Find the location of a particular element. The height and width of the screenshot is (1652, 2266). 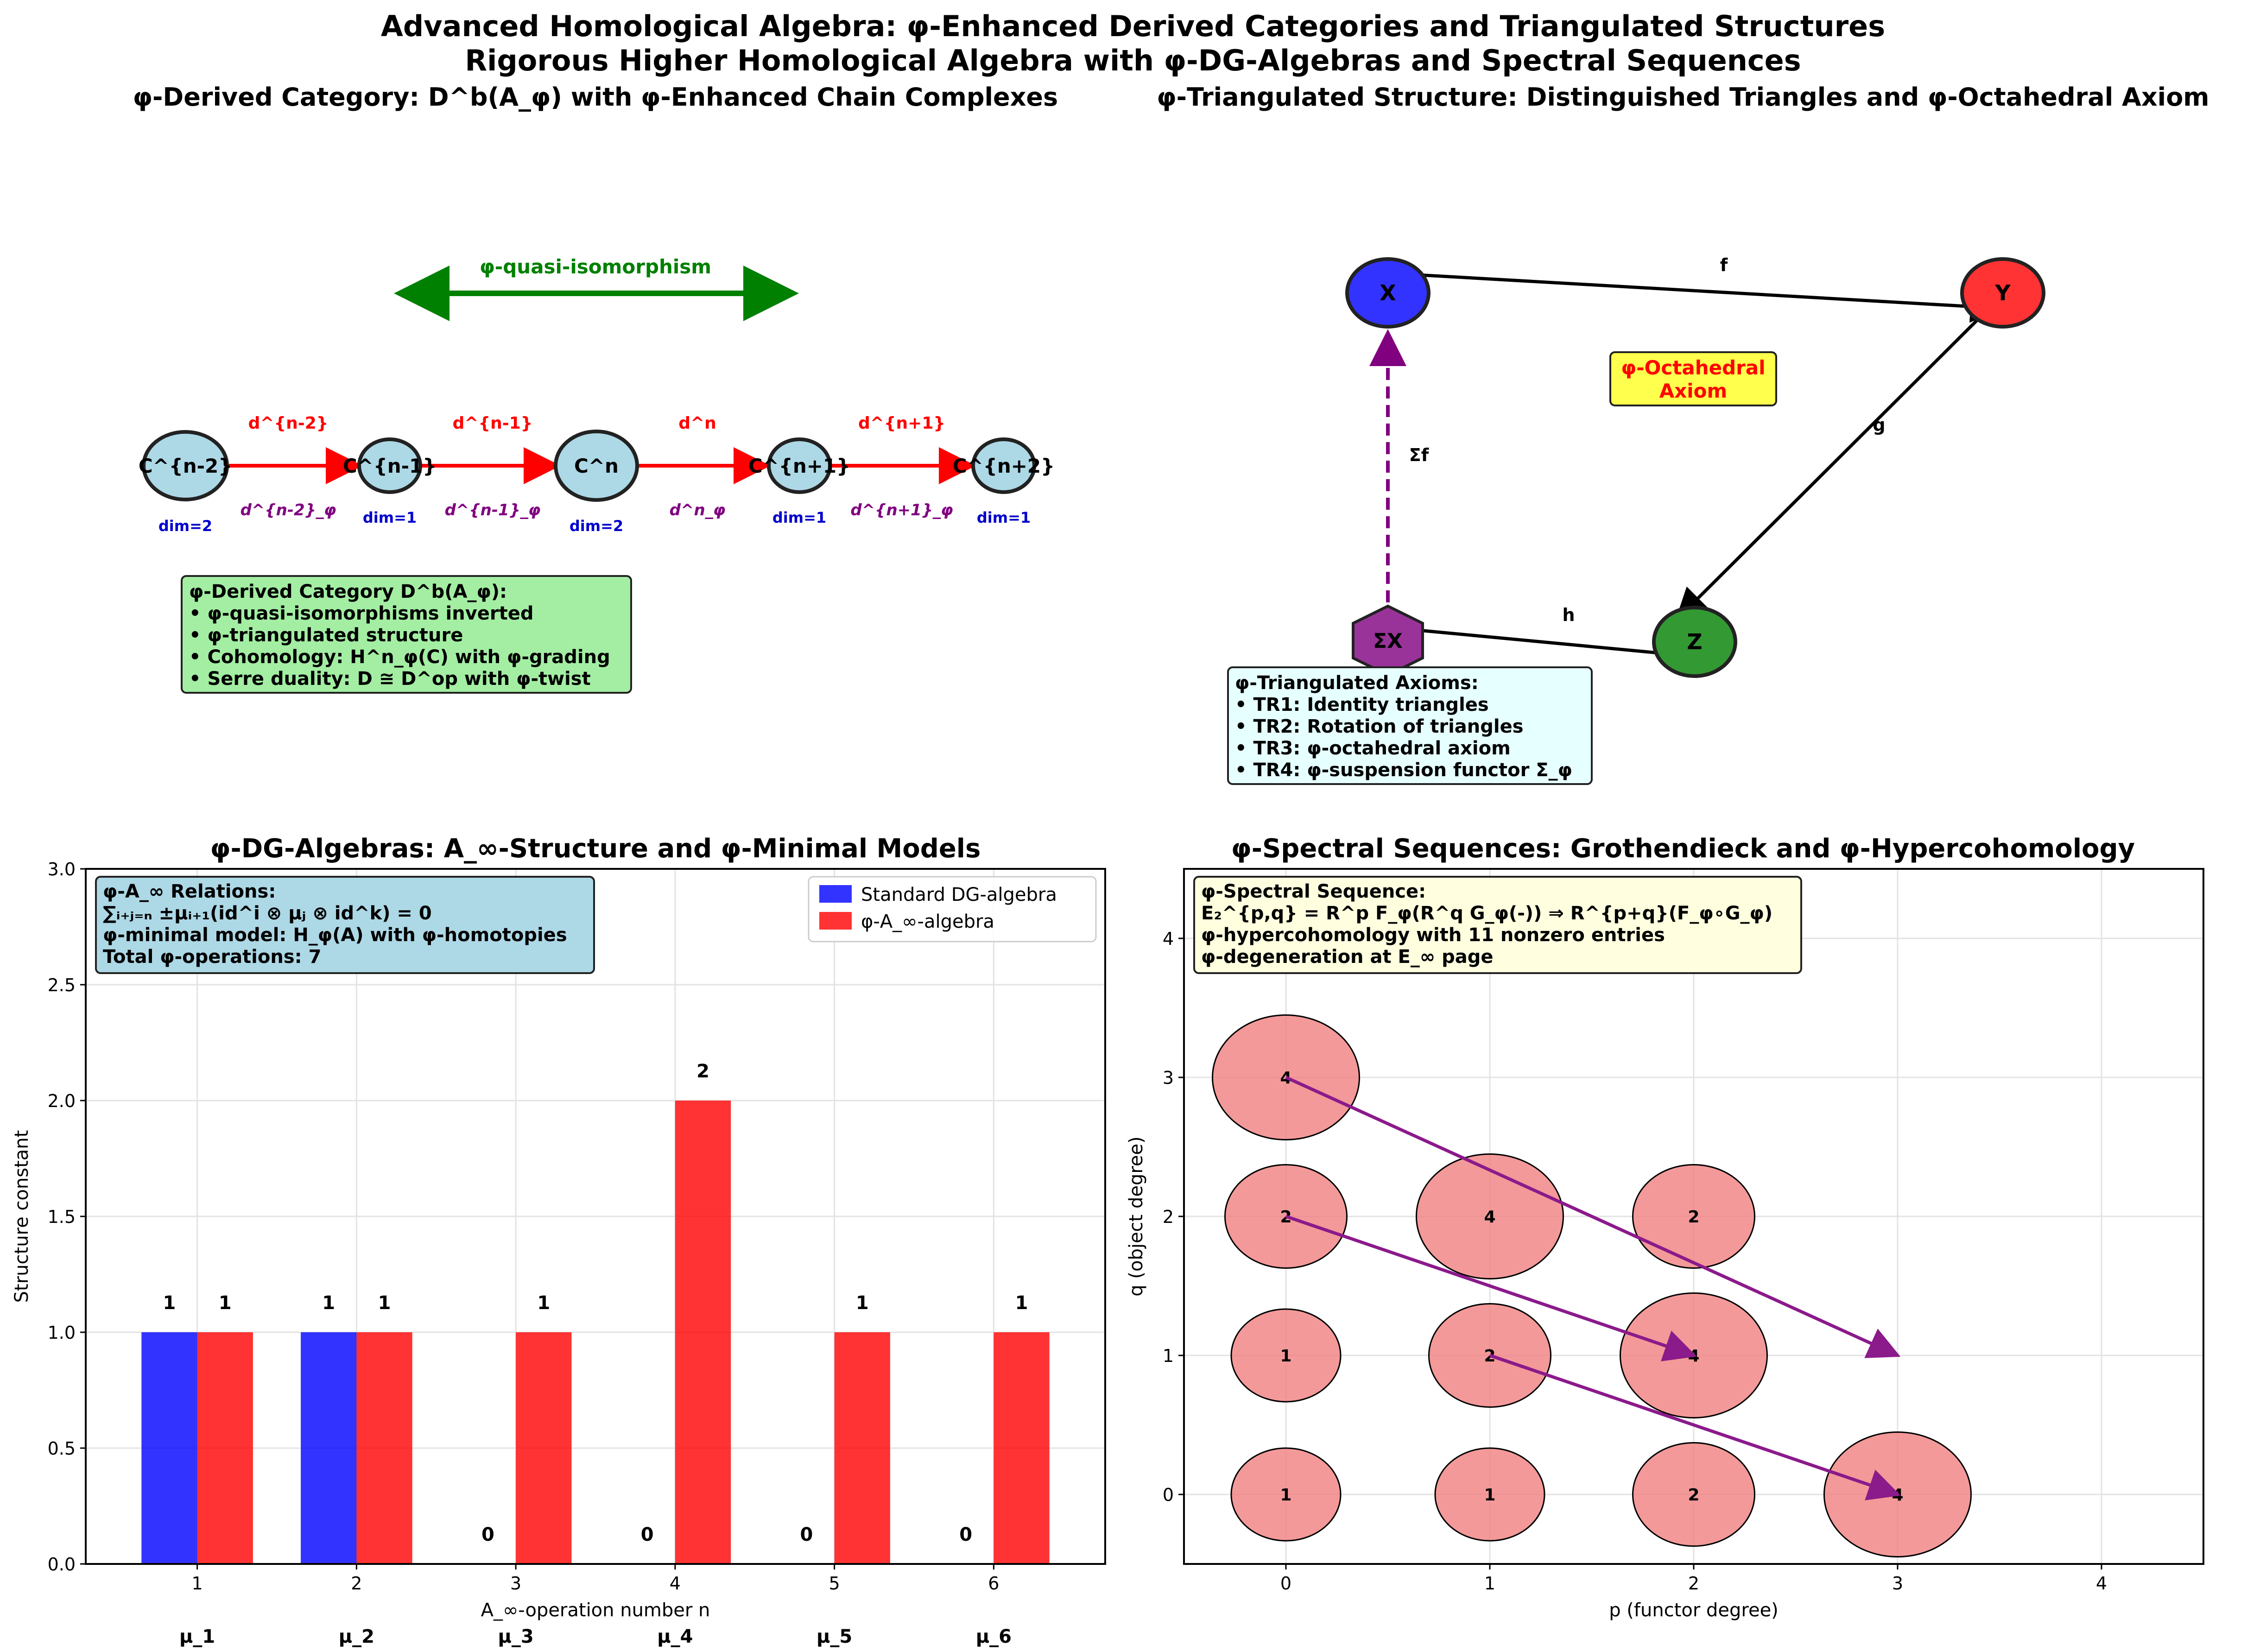

morphism-f-arrow is located at coordinates (1706, 297).